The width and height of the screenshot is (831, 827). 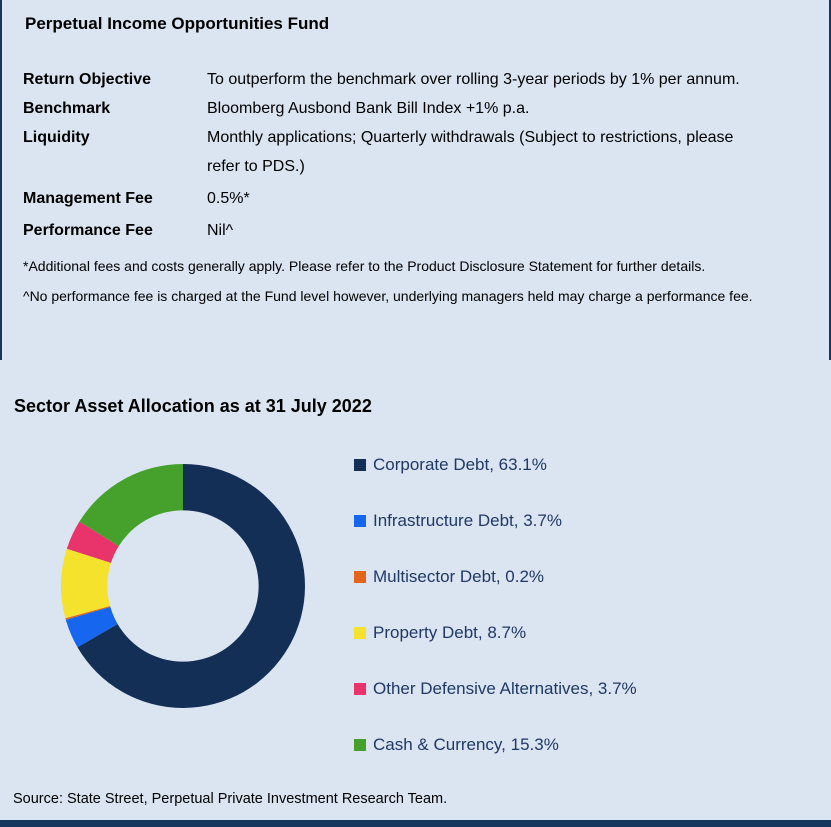 I want to click on donut-slice-cash-currency, so click(x=131, y=505).